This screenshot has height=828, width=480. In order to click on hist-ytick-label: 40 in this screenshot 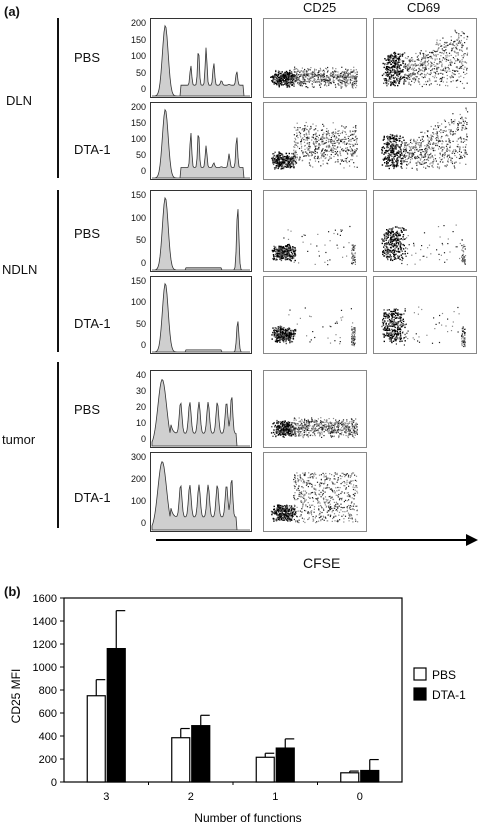, I will do `click(140, 375)`.